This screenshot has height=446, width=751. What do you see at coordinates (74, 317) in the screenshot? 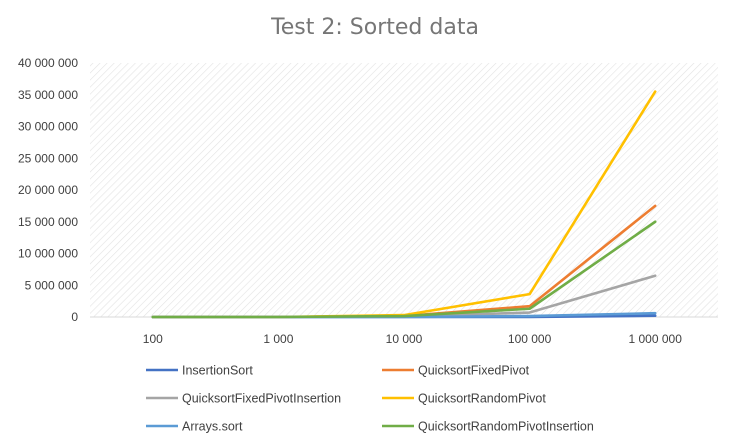
I see `y-tick-label: 0` at bounding box center [74, 317].